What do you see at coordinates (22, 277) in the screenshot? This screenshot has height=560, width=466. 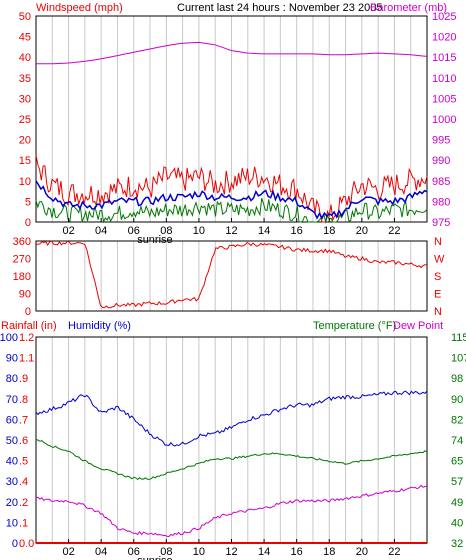 I see `direction-degree-ticks: 0 90 180 270 360` at bounding box center [22, 277].